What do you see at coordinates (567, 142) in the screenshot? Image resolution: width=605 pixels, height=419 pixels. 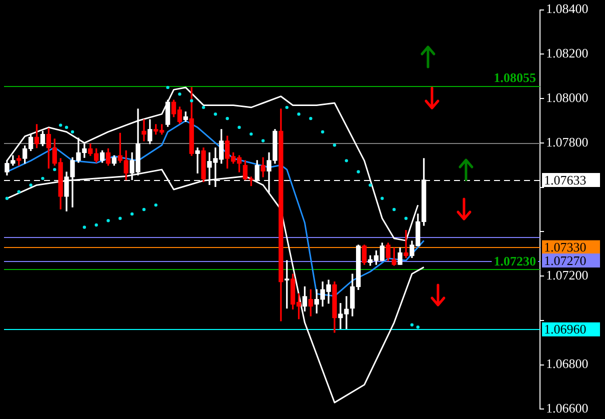 I see `y-tick-label: 1.07800` at bounding box center [567, 142].